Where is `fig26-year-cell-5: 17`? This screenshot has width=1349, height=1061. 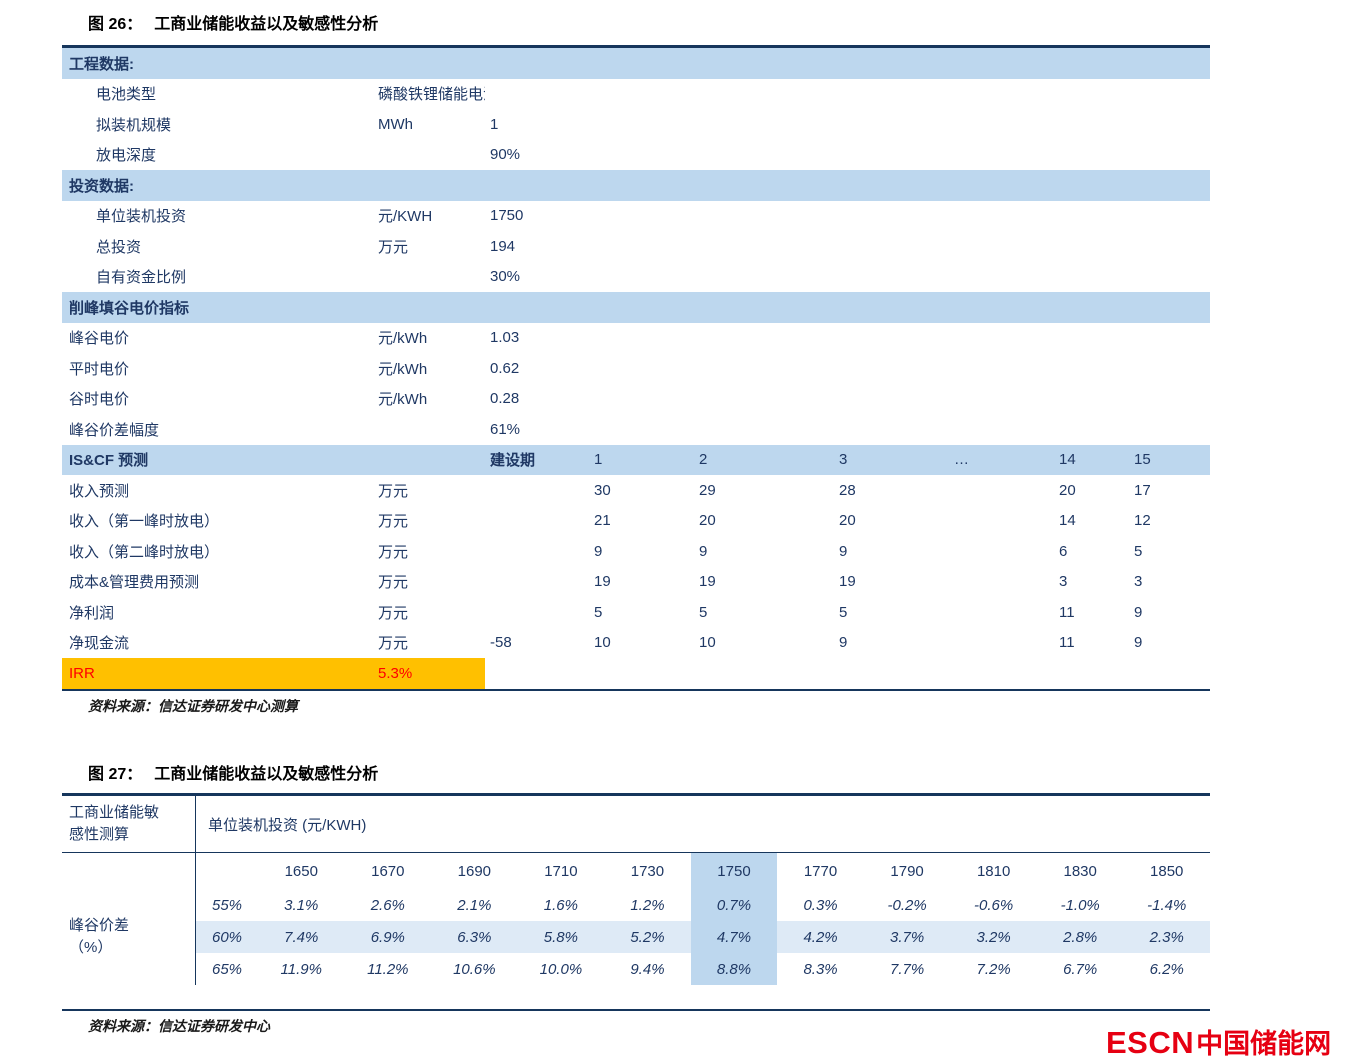 fig26-year-cell-5: 17 is located at coordinates (1142, 490).